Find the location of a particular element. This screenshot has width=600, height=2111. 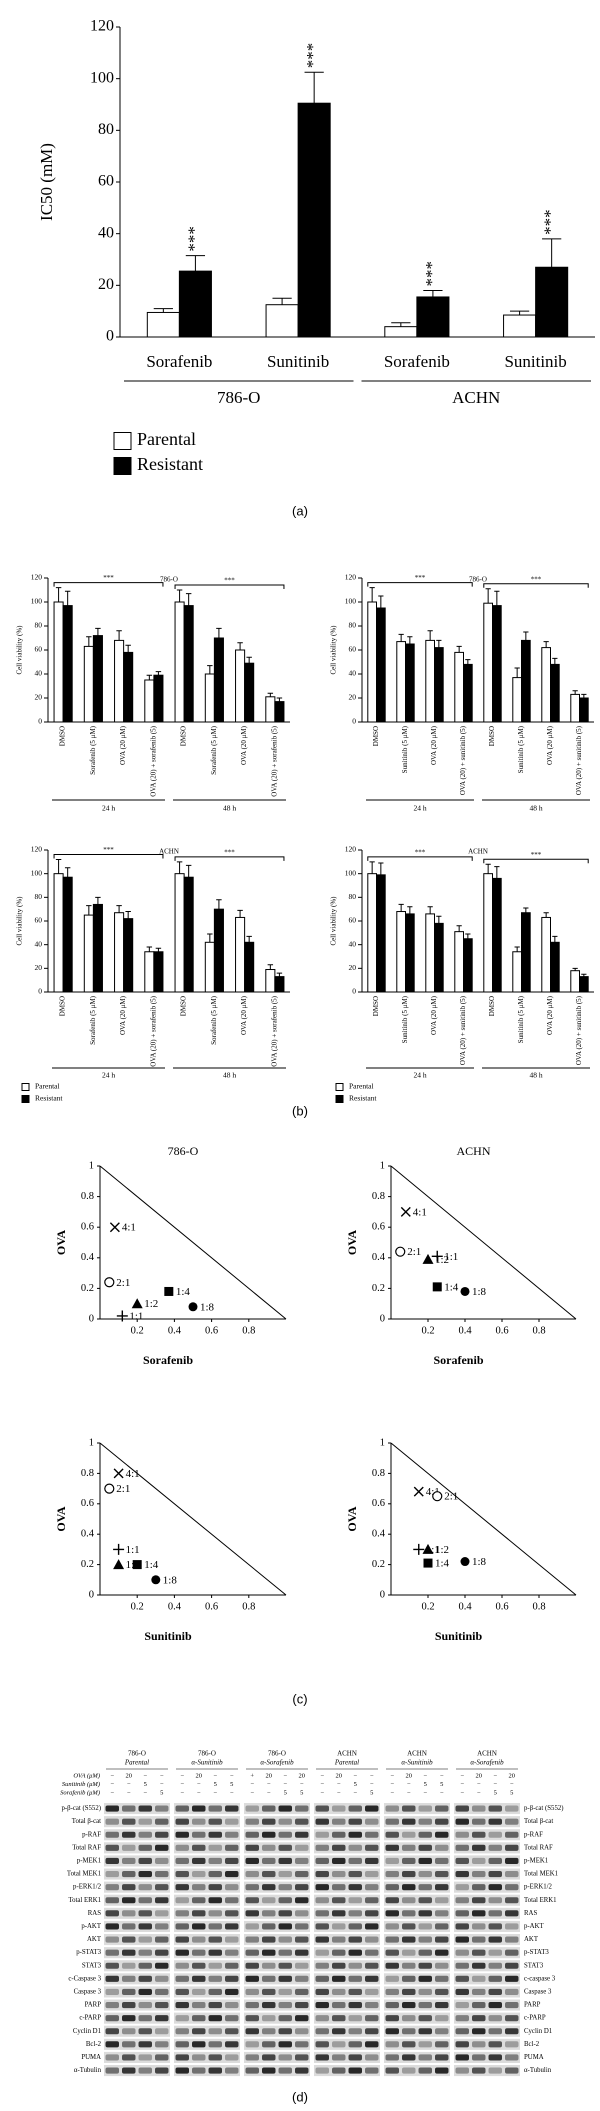

point-label: 1:2 is located at coordinates (442, 1550).